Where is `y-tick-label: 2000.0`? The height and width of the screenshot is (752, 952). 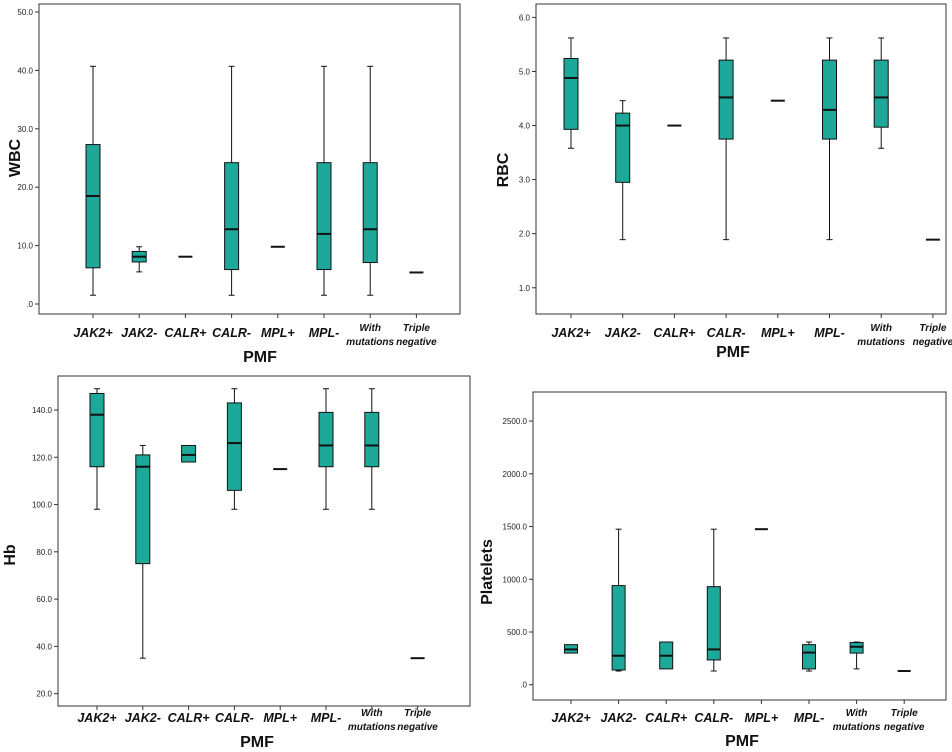 y-tick-label: 2000.0 is located at coordinates (515, 474).